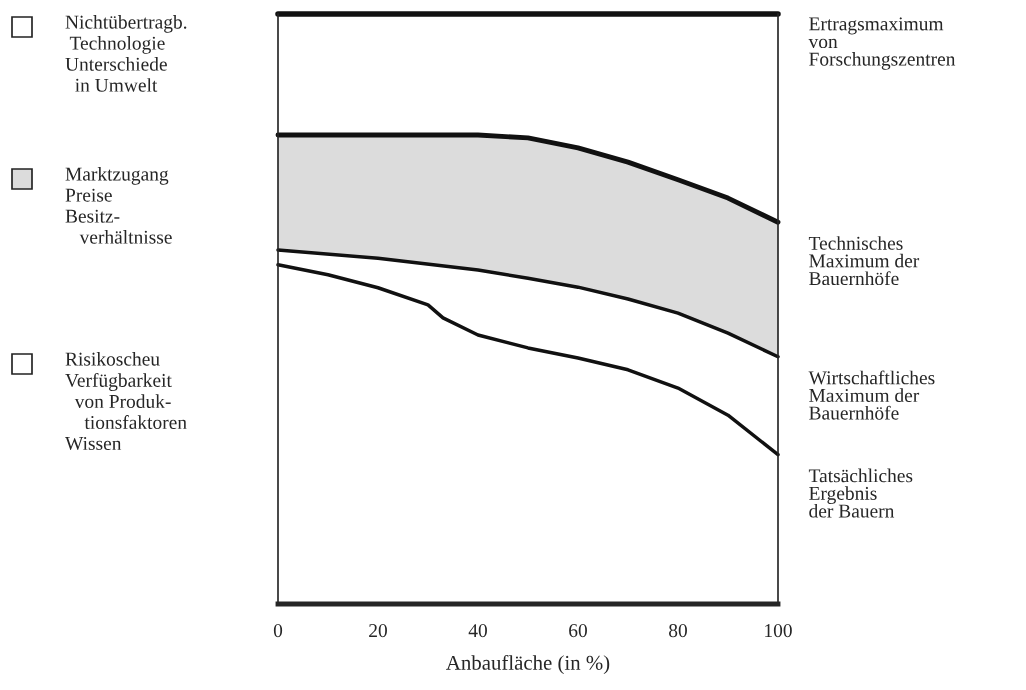 The width and height of the screenshot is (1026, 690). I want to click on series-label: Ertragsmaximum von Forschungszentren, so click(882, 43).